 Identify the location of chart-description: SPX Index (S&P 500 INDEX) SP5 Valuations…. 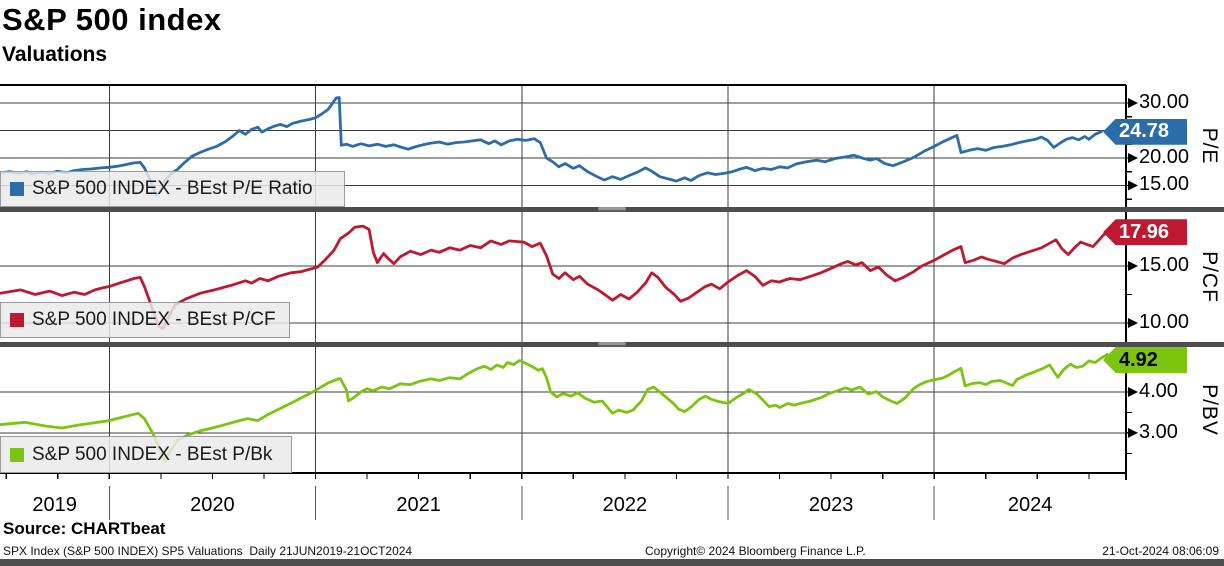
(208, 551).